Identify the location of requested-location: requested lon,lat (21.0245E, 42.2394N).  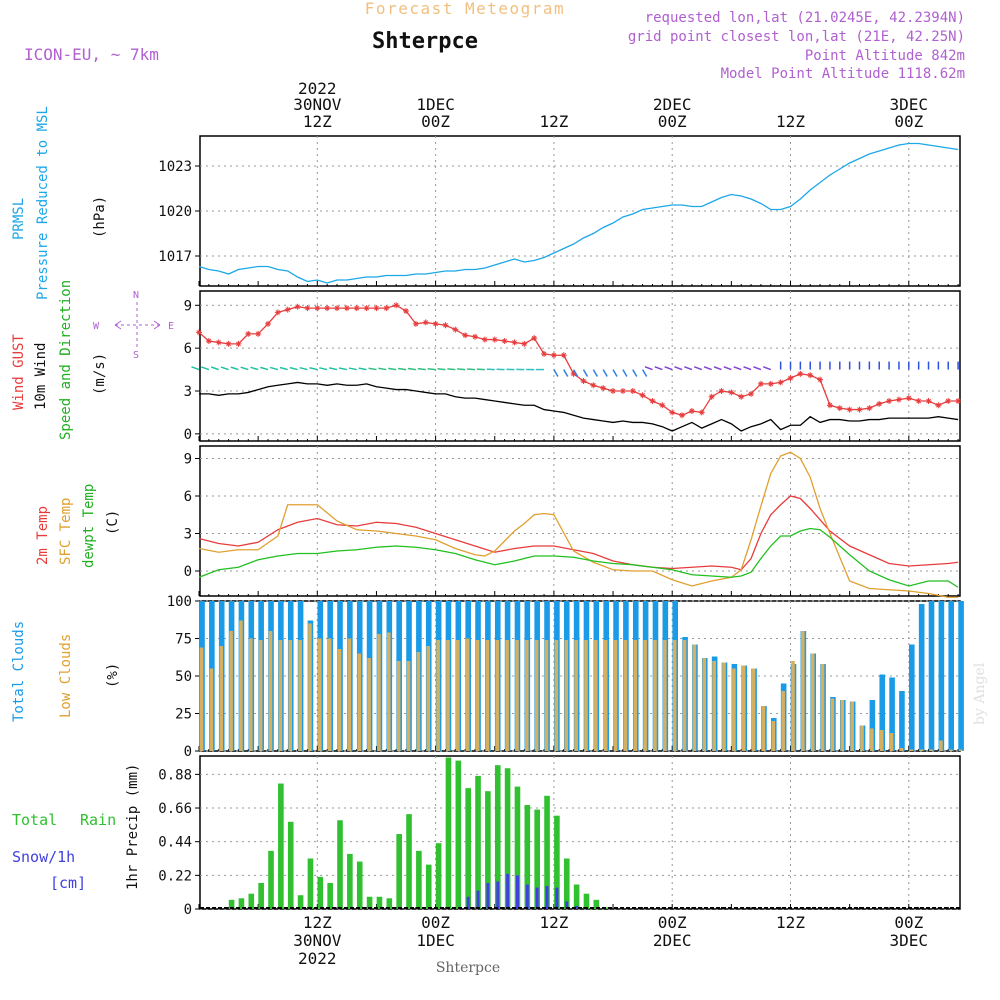
(805, 18).